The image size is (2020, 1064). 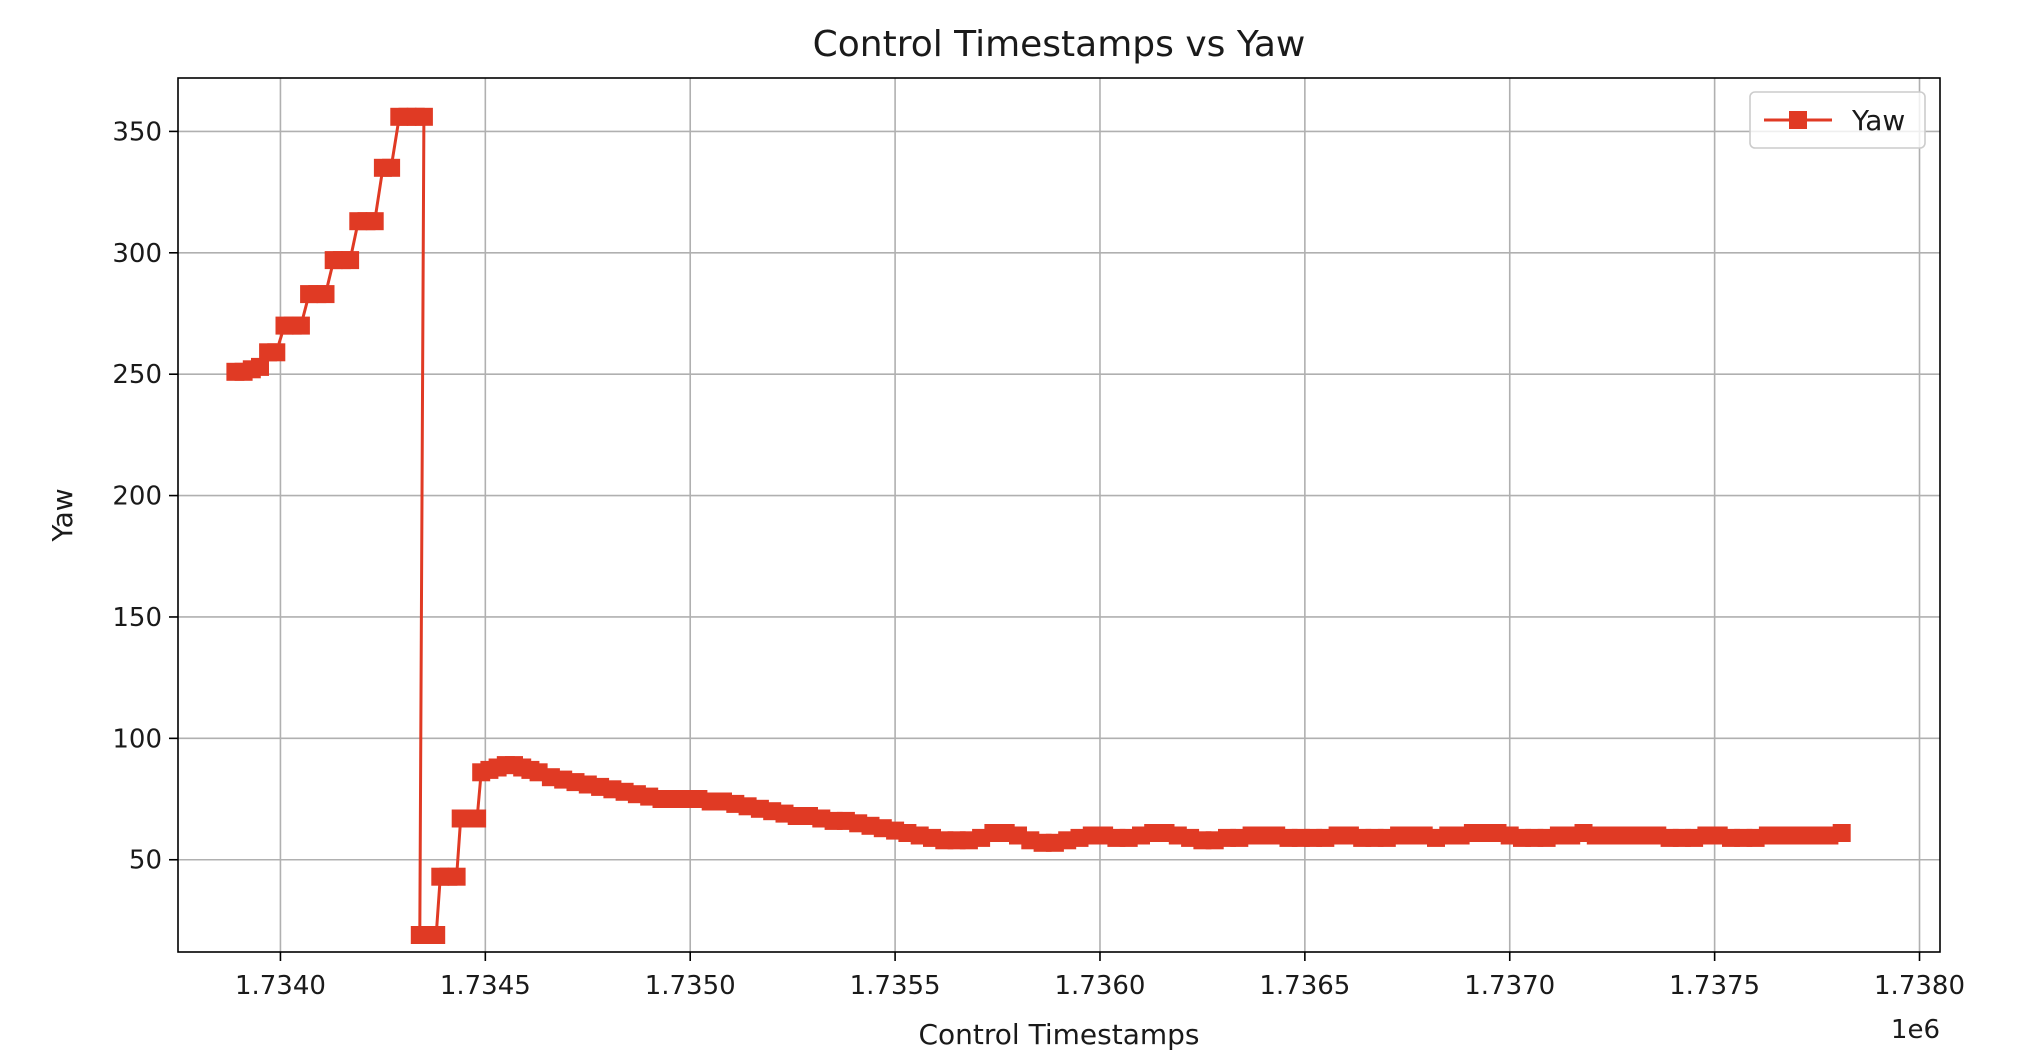 What do you see at coordinates (1059, 1034) in the screenshot?
I see `x-axis-label: Control Timestamps` at bounding box center [1059, 1034].